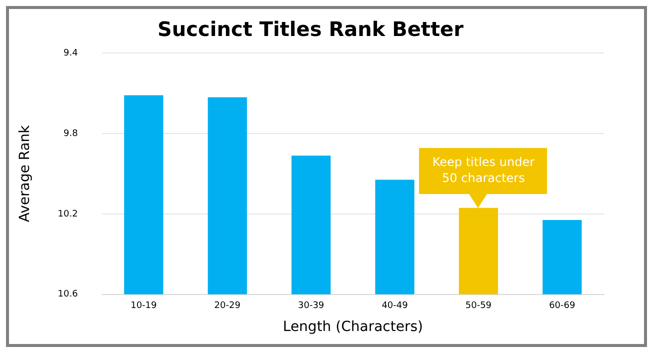 The height and width of the screenshot is (359, 657). Describe the element at coordinates (68, 214) in the screenshot. I see `y-tick-label: 10.2` at that location.